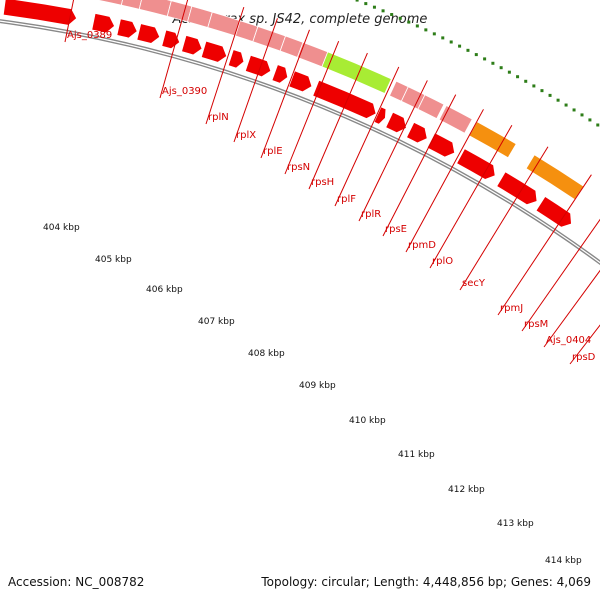 This screenshot has width=600, height=600. Describe the element at coordinates (89, 35) in the screenshot. I see `gene-label-ajs-0389: Ajs_0389` at that location.